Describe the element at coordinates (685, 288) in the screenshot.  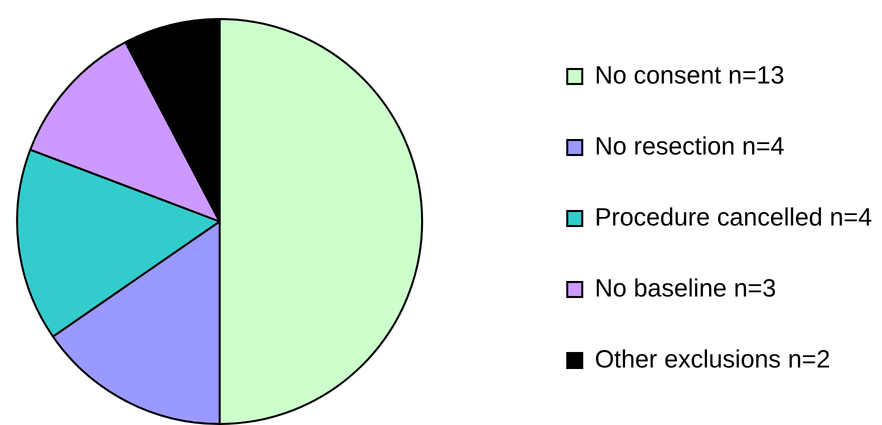
I see `legend-label: No baseline n=3` at that location.